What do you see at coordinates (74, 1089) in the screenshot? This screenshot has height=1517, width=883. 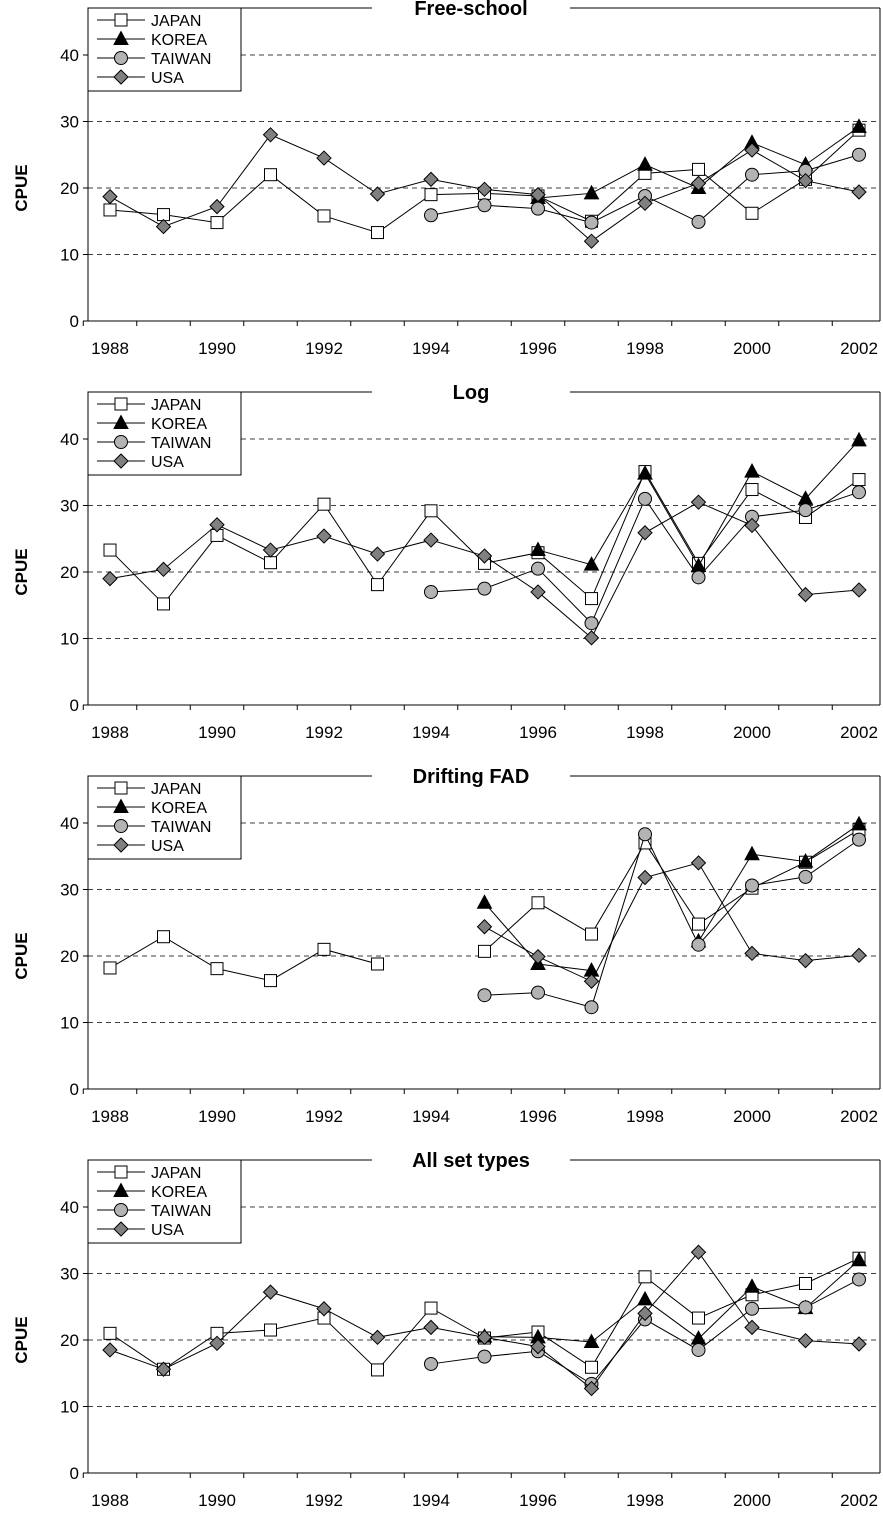 I see `y-tick-label: 0` at bounding box center [74, 1089].